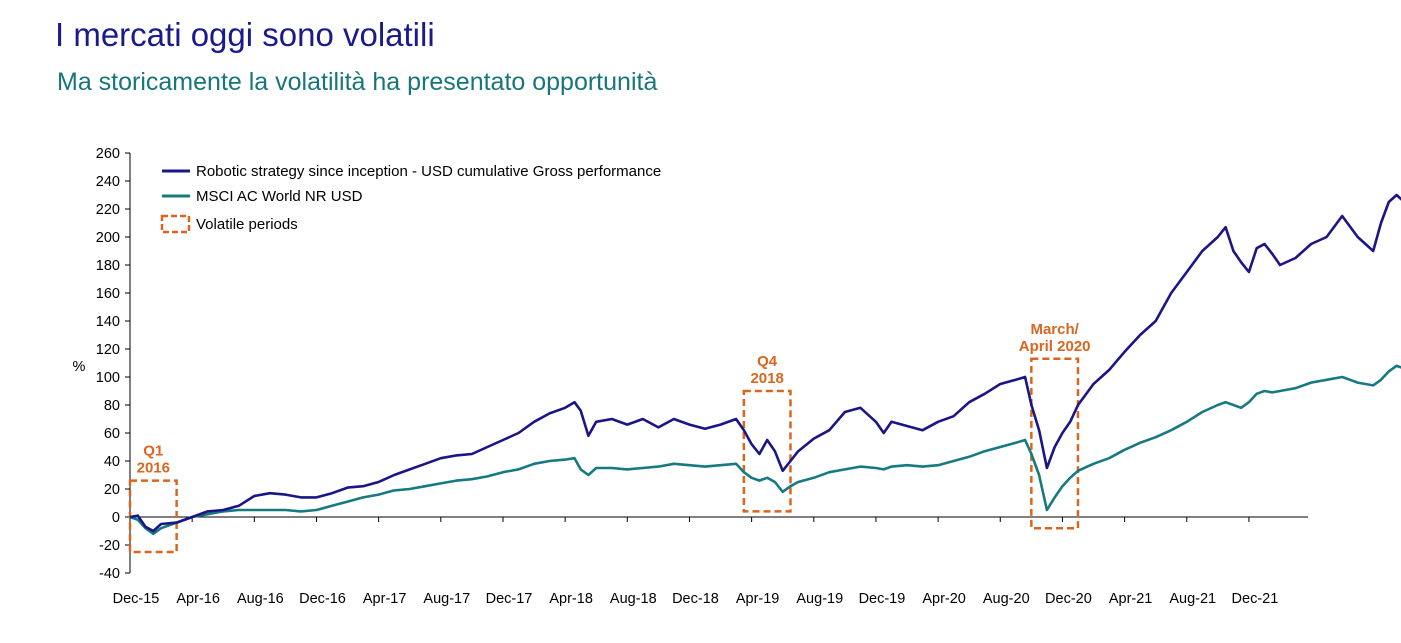  I want to click on x-tick-label: Apr-19, so click(758, 599).